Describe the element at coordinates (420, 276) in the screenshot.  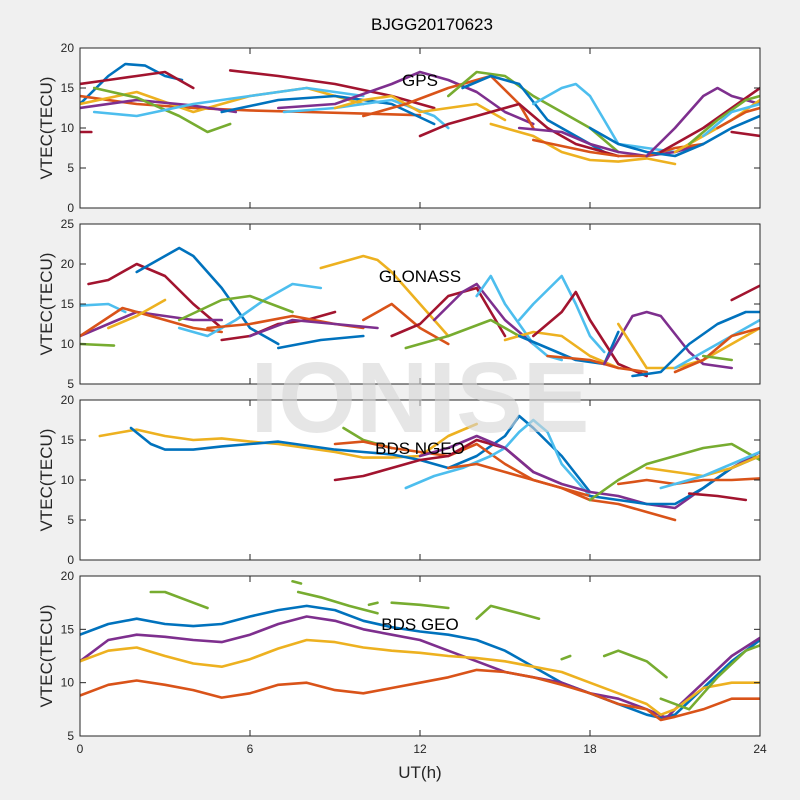
I see `panel-label: GLONASS` at that location.